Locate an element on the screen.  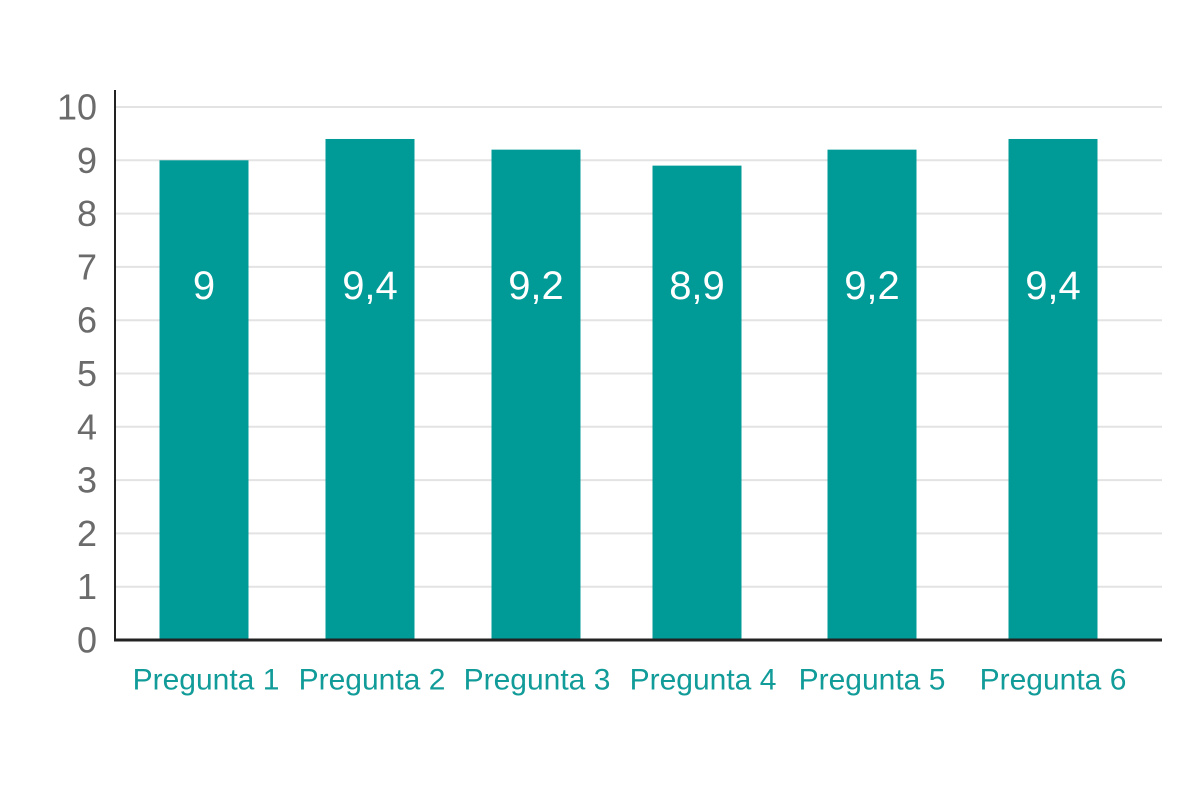
y-tick-label: 1 is located at coordinates (87, 586).